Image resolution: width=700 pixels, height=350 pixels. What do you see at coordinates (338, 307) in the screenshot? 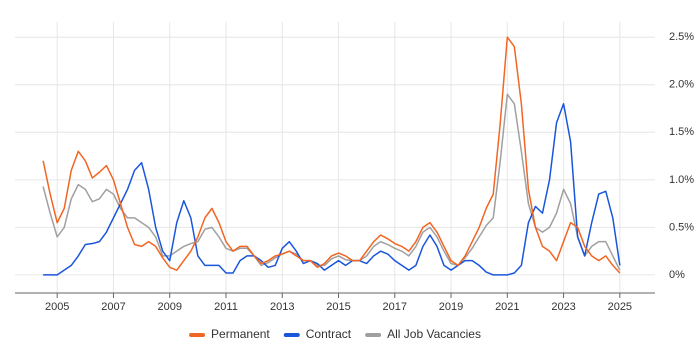
I see `x-tick-label: 2015` at bounding box center [338, 307].